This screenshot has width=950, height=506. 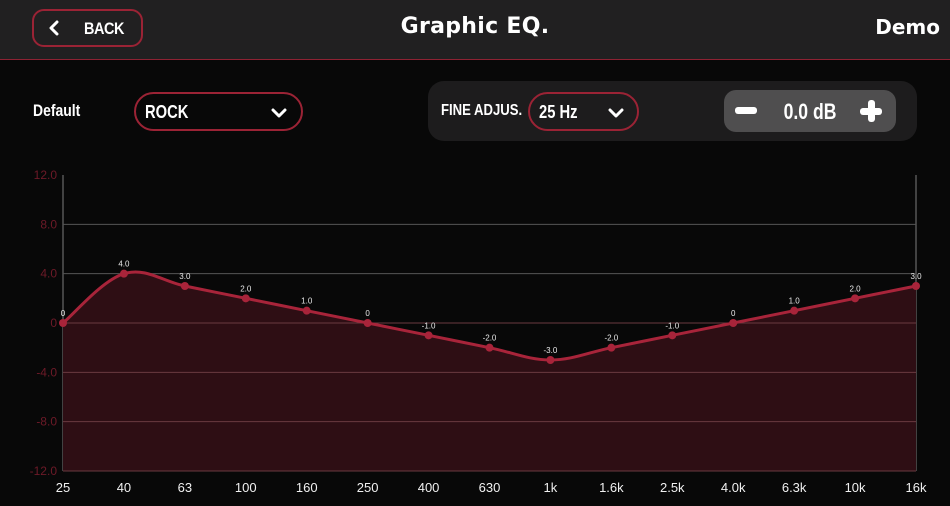 I want to click on mode-label: Demo, so click(x=907, y=27).